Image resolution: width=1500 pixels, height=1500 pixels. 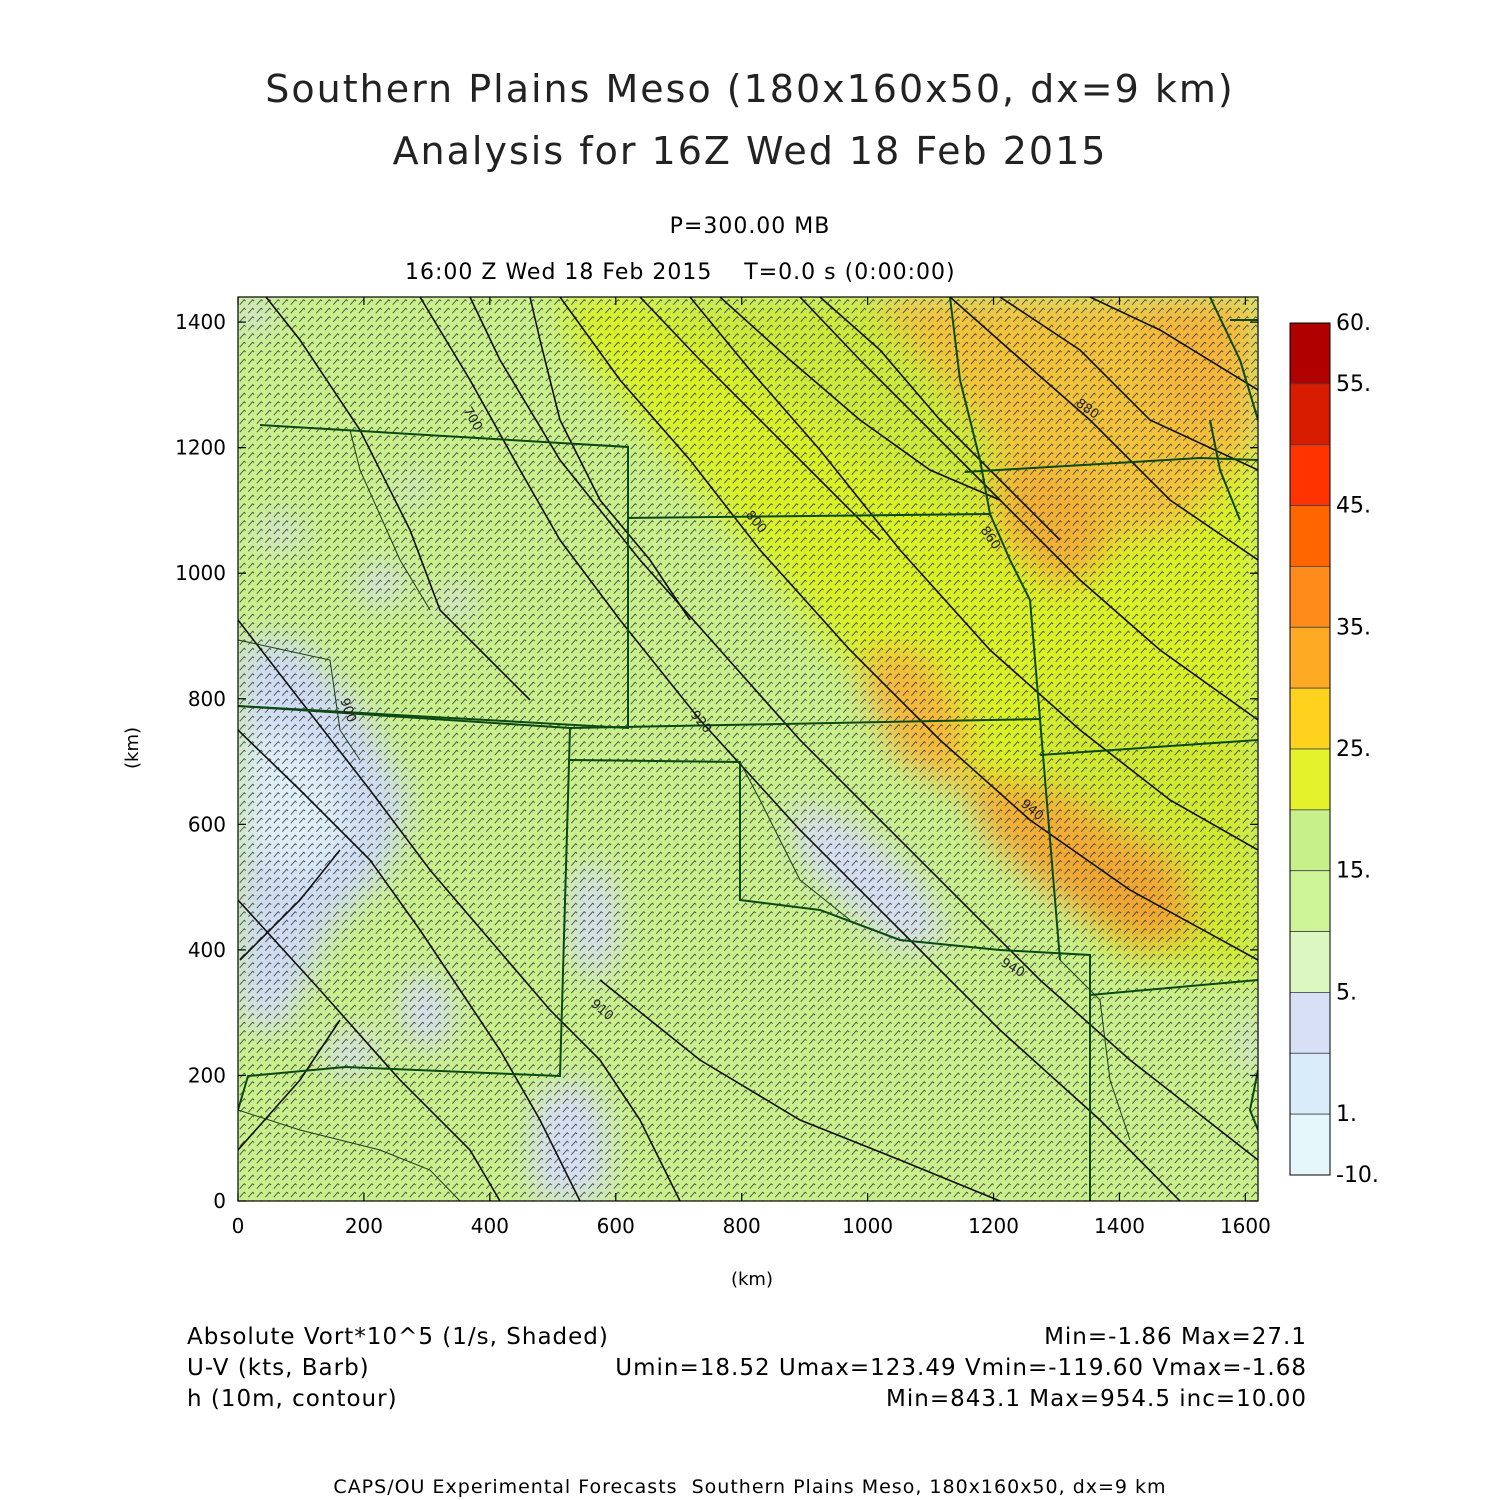 I want to click on y-tick-label: 1400, so click(x=200, y=322).